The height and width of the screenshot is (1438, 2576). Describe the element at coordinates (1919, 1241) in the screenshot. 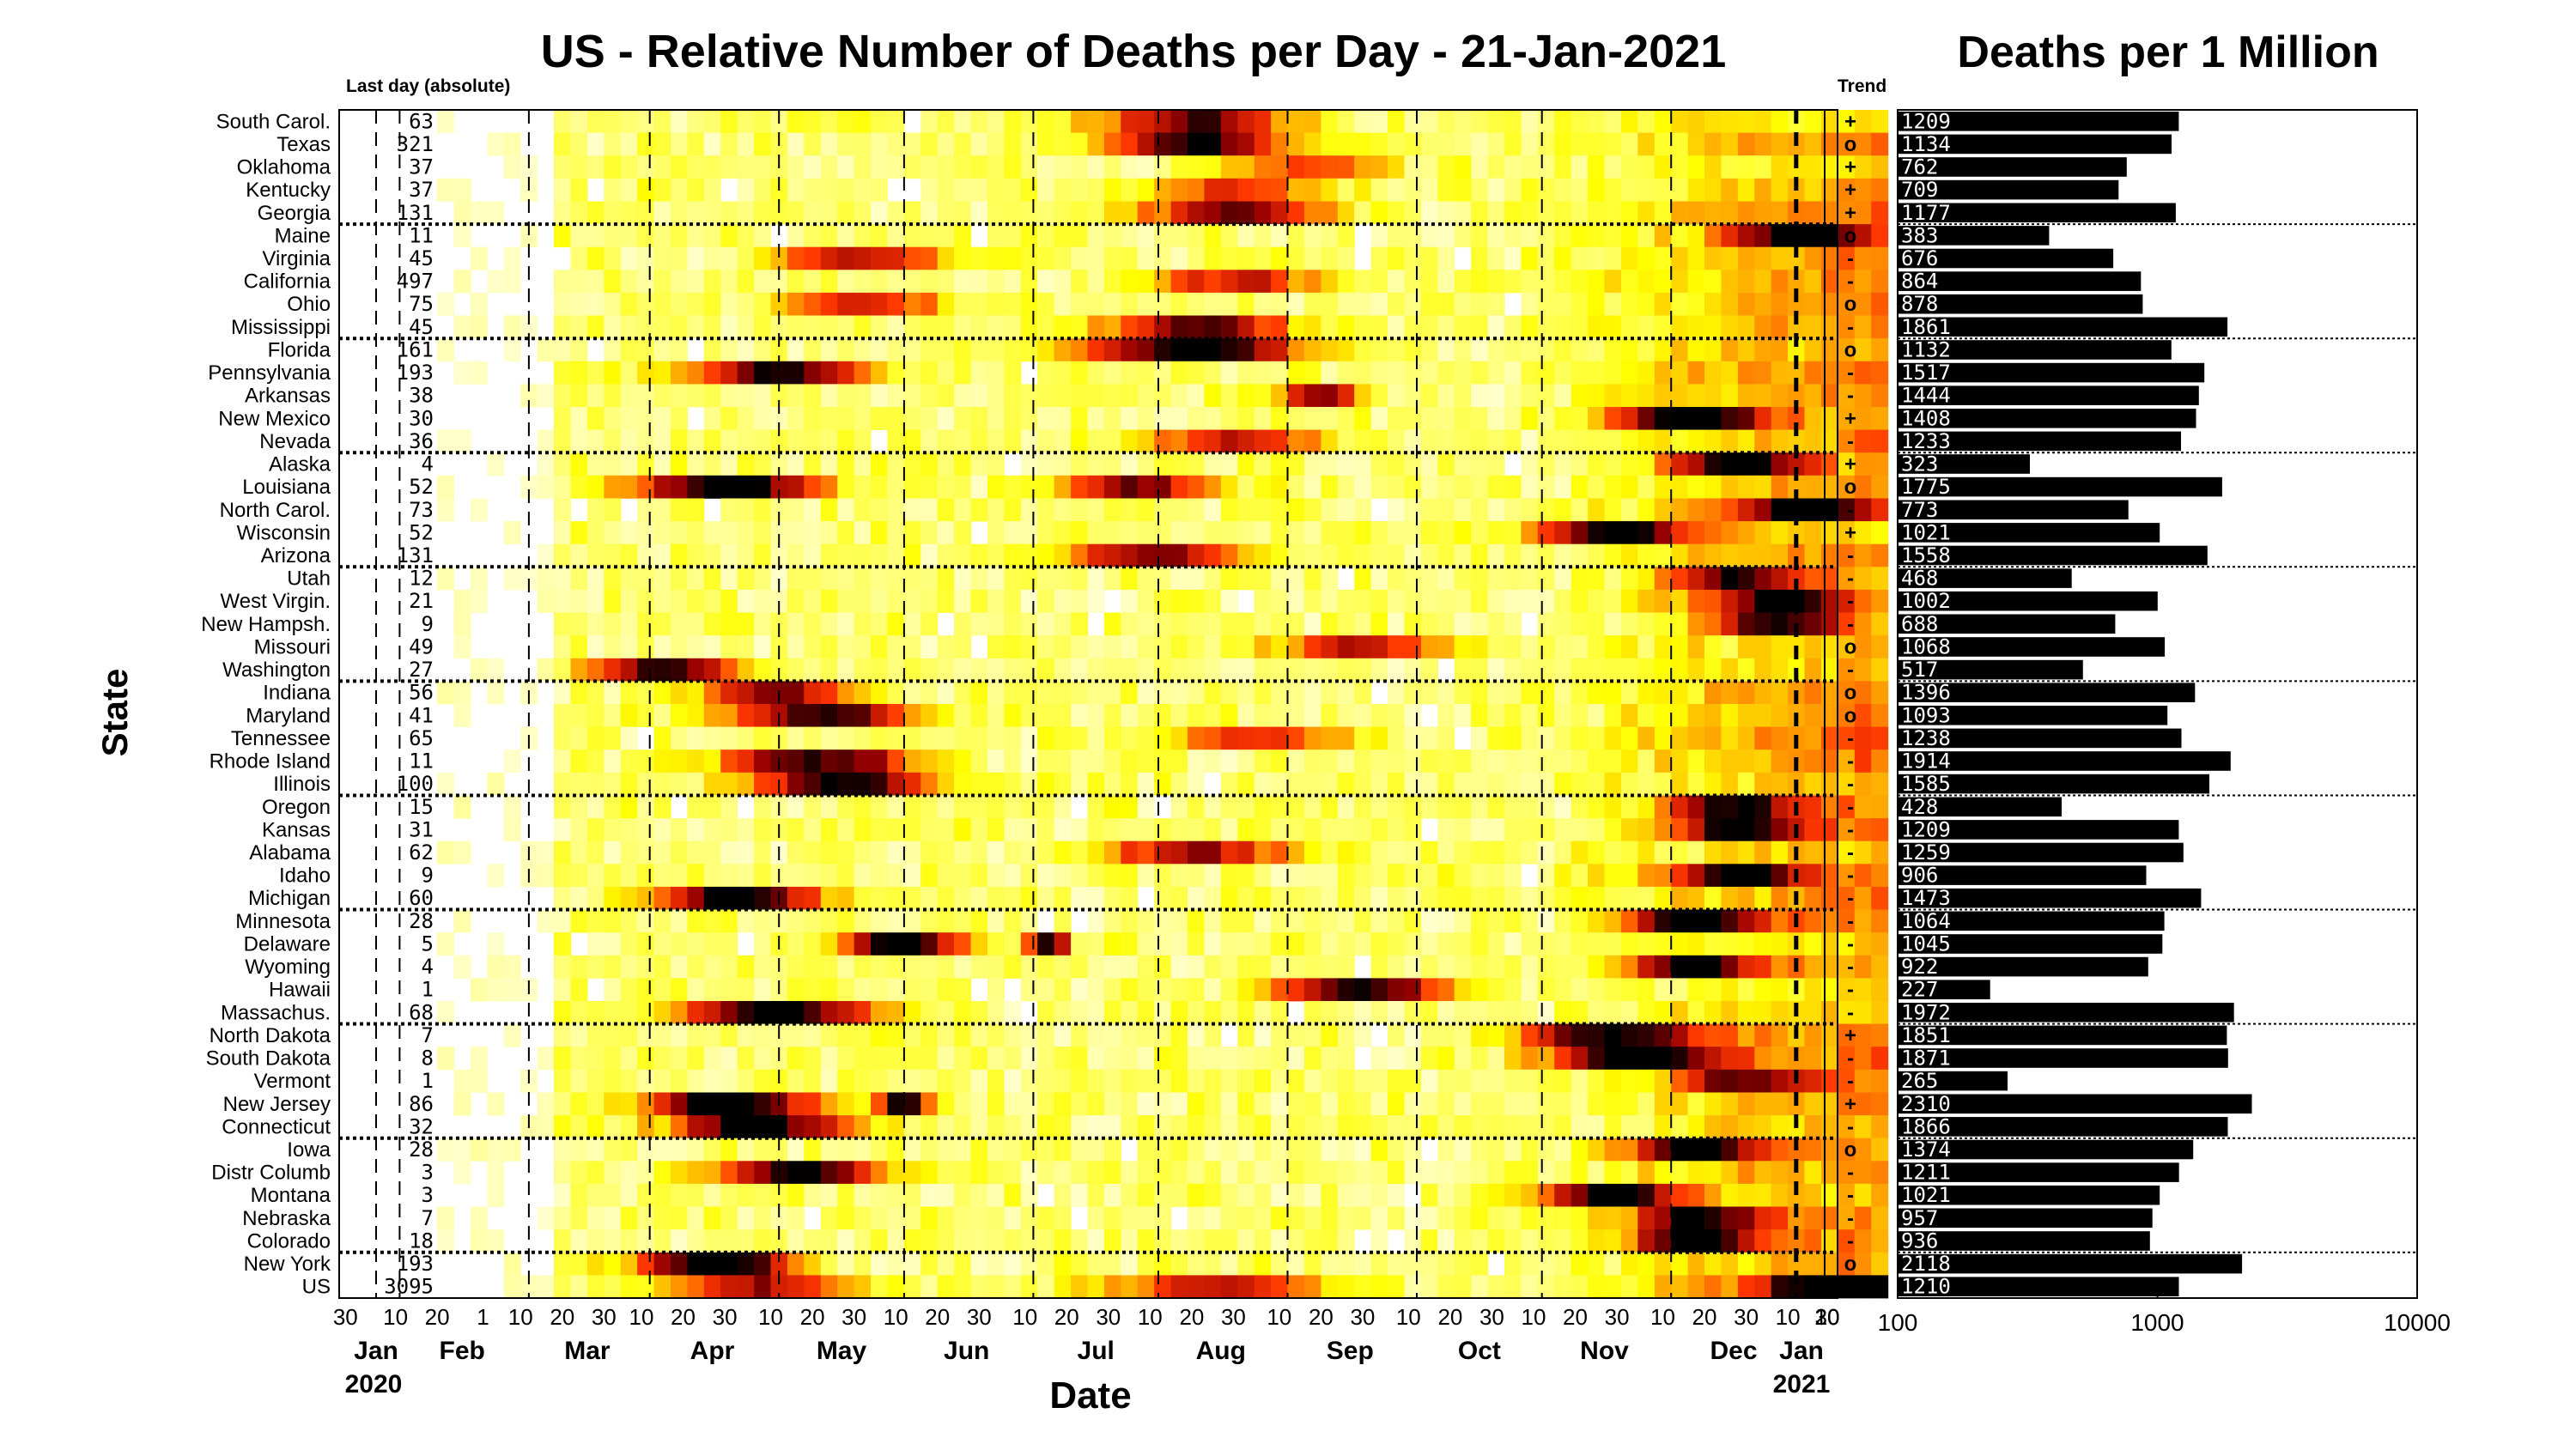

I see `bar-value-label: 936` at that location.